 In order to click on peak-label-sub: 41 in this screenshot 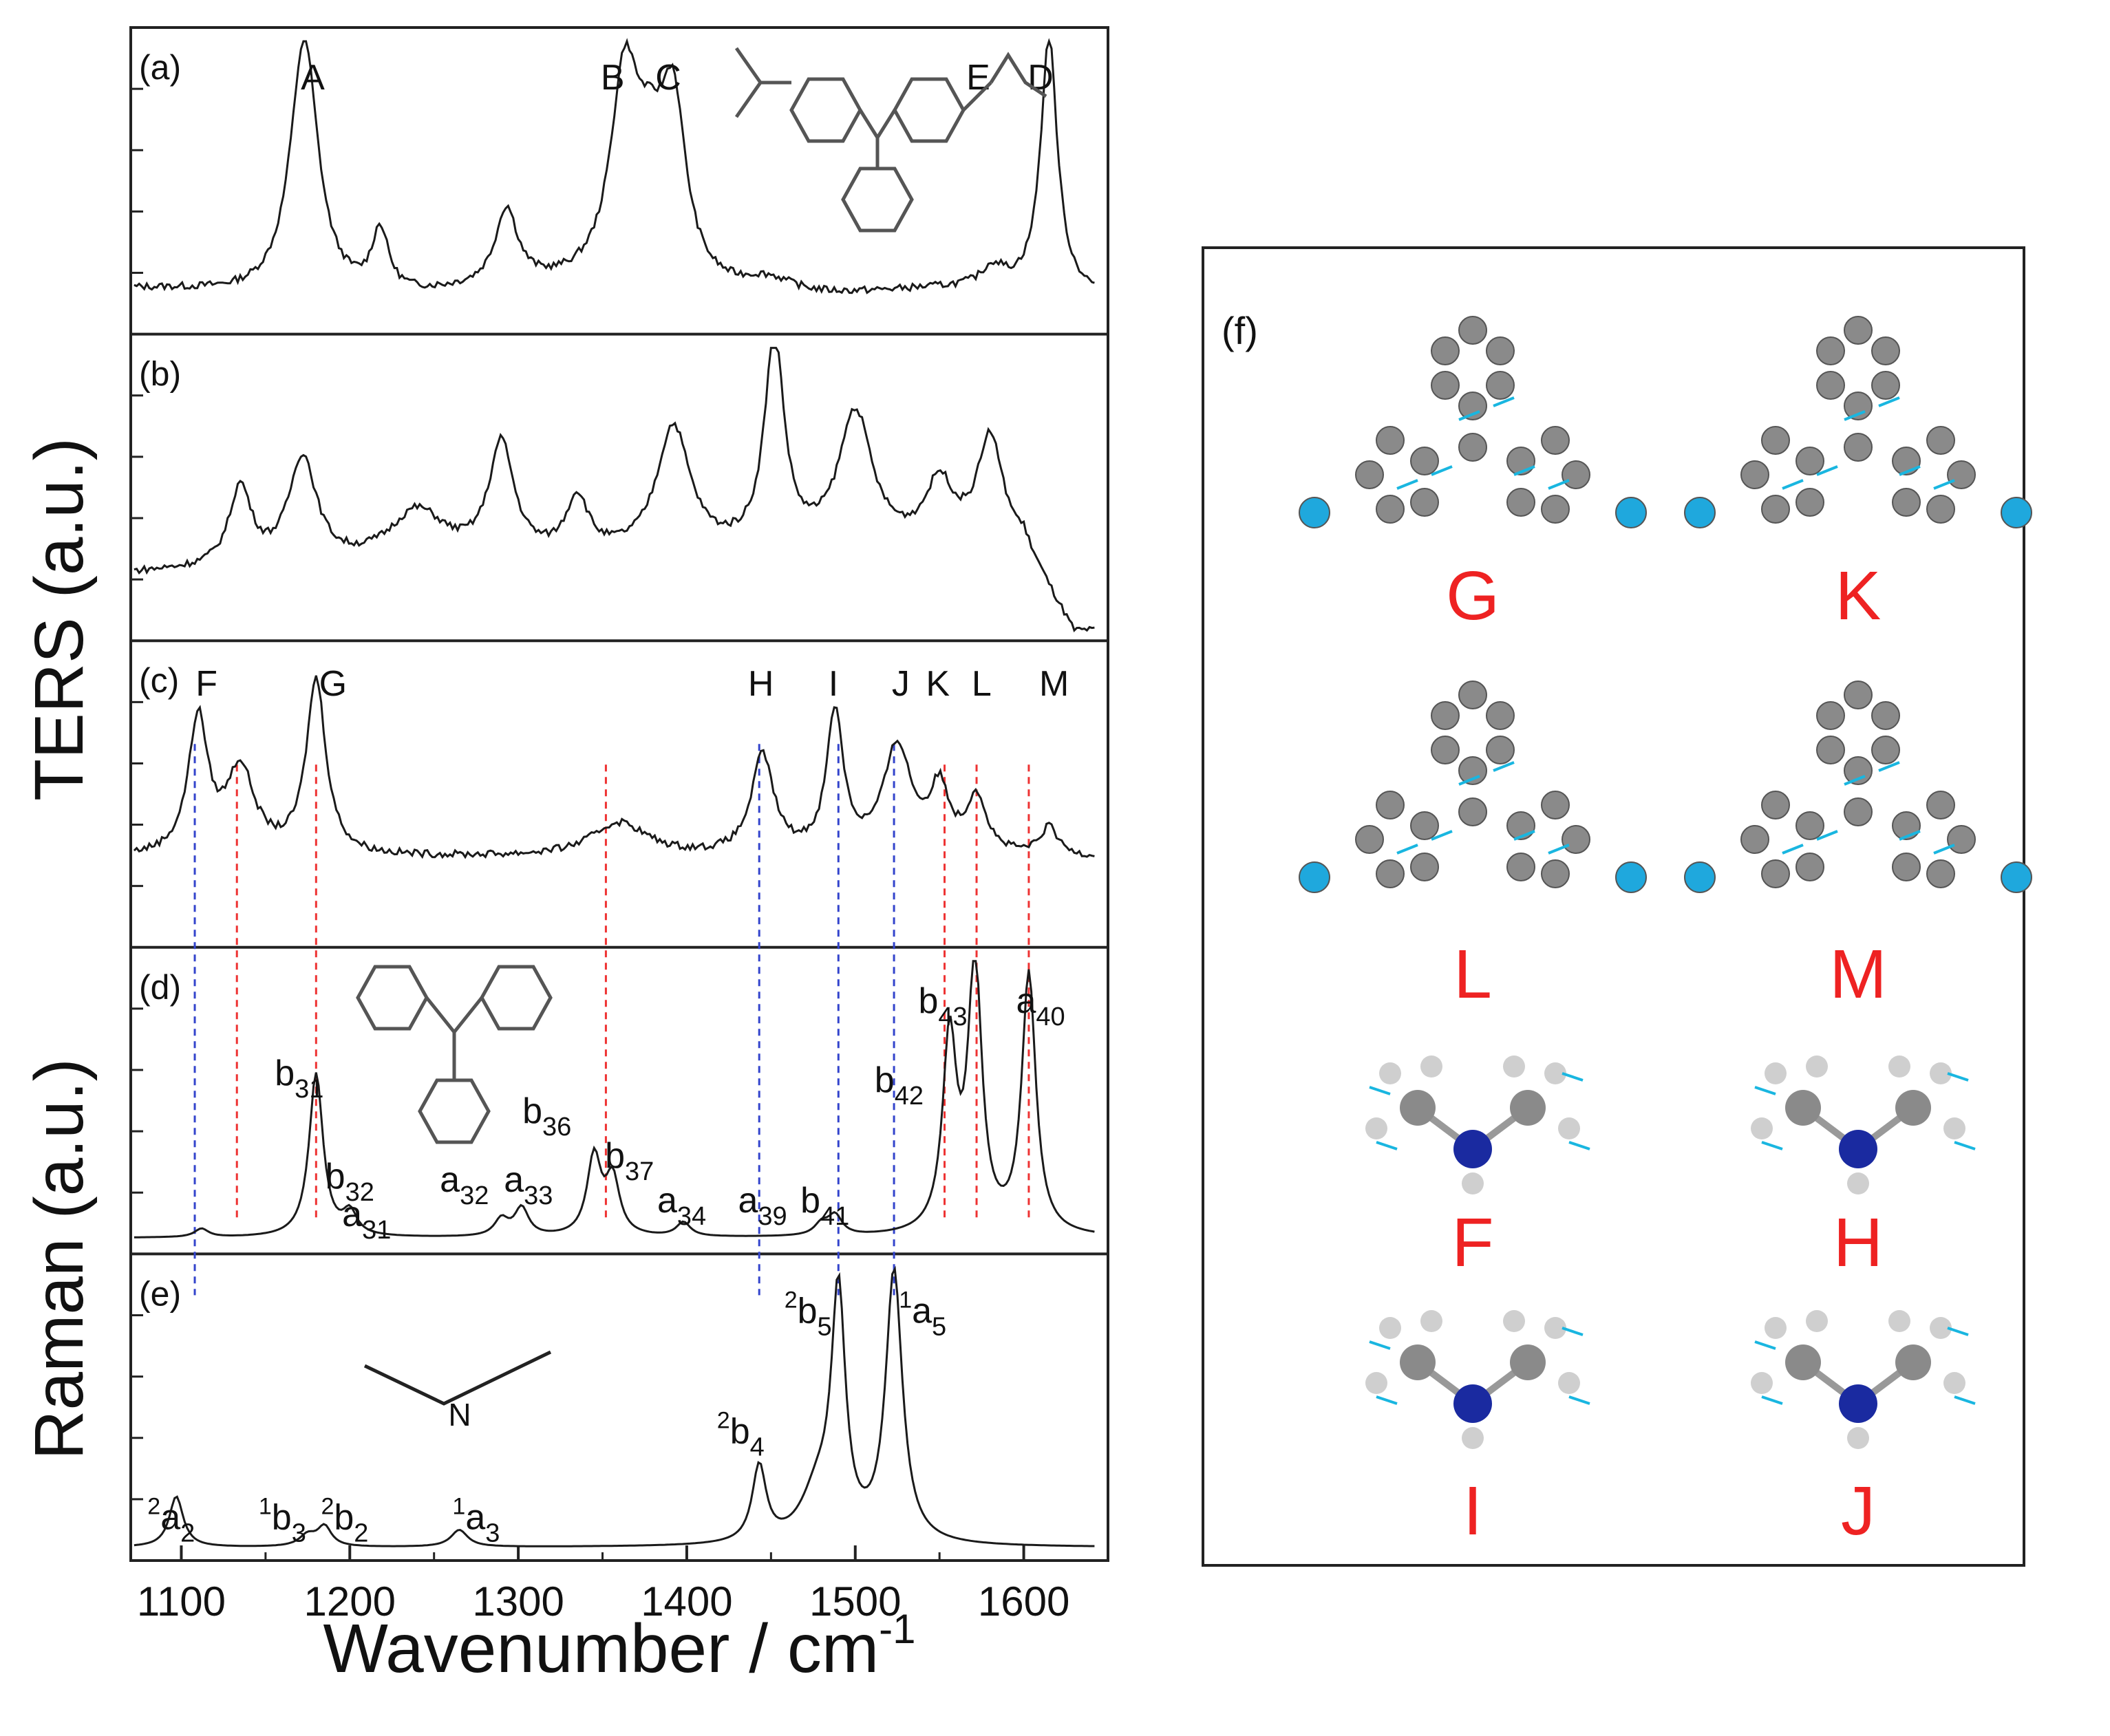, I will do `click(835, 1216)`.